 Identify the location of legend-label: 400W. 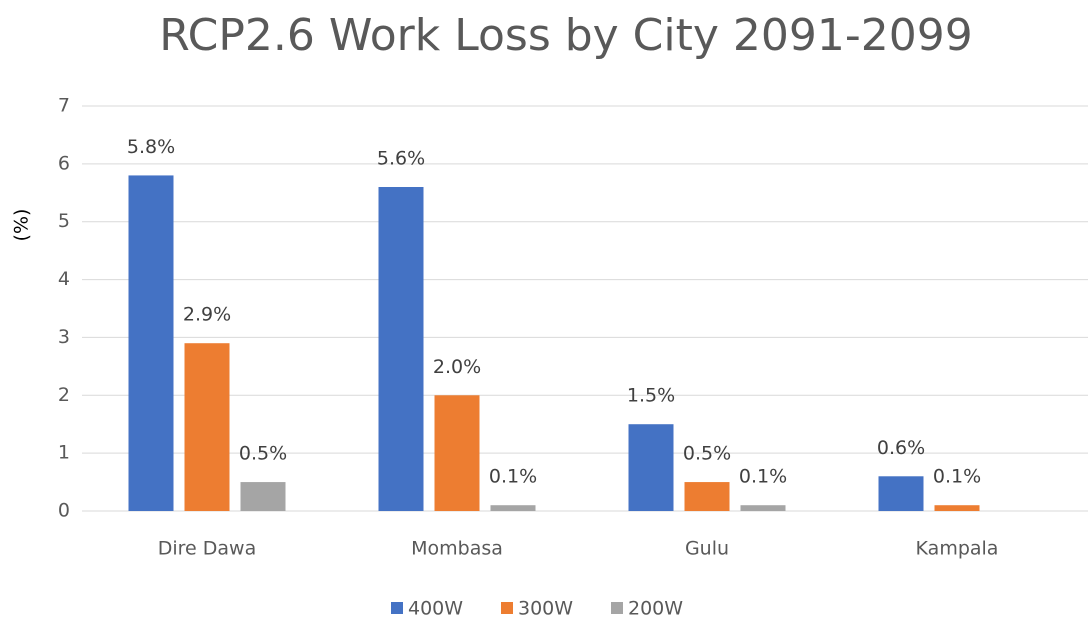
(435, 609).